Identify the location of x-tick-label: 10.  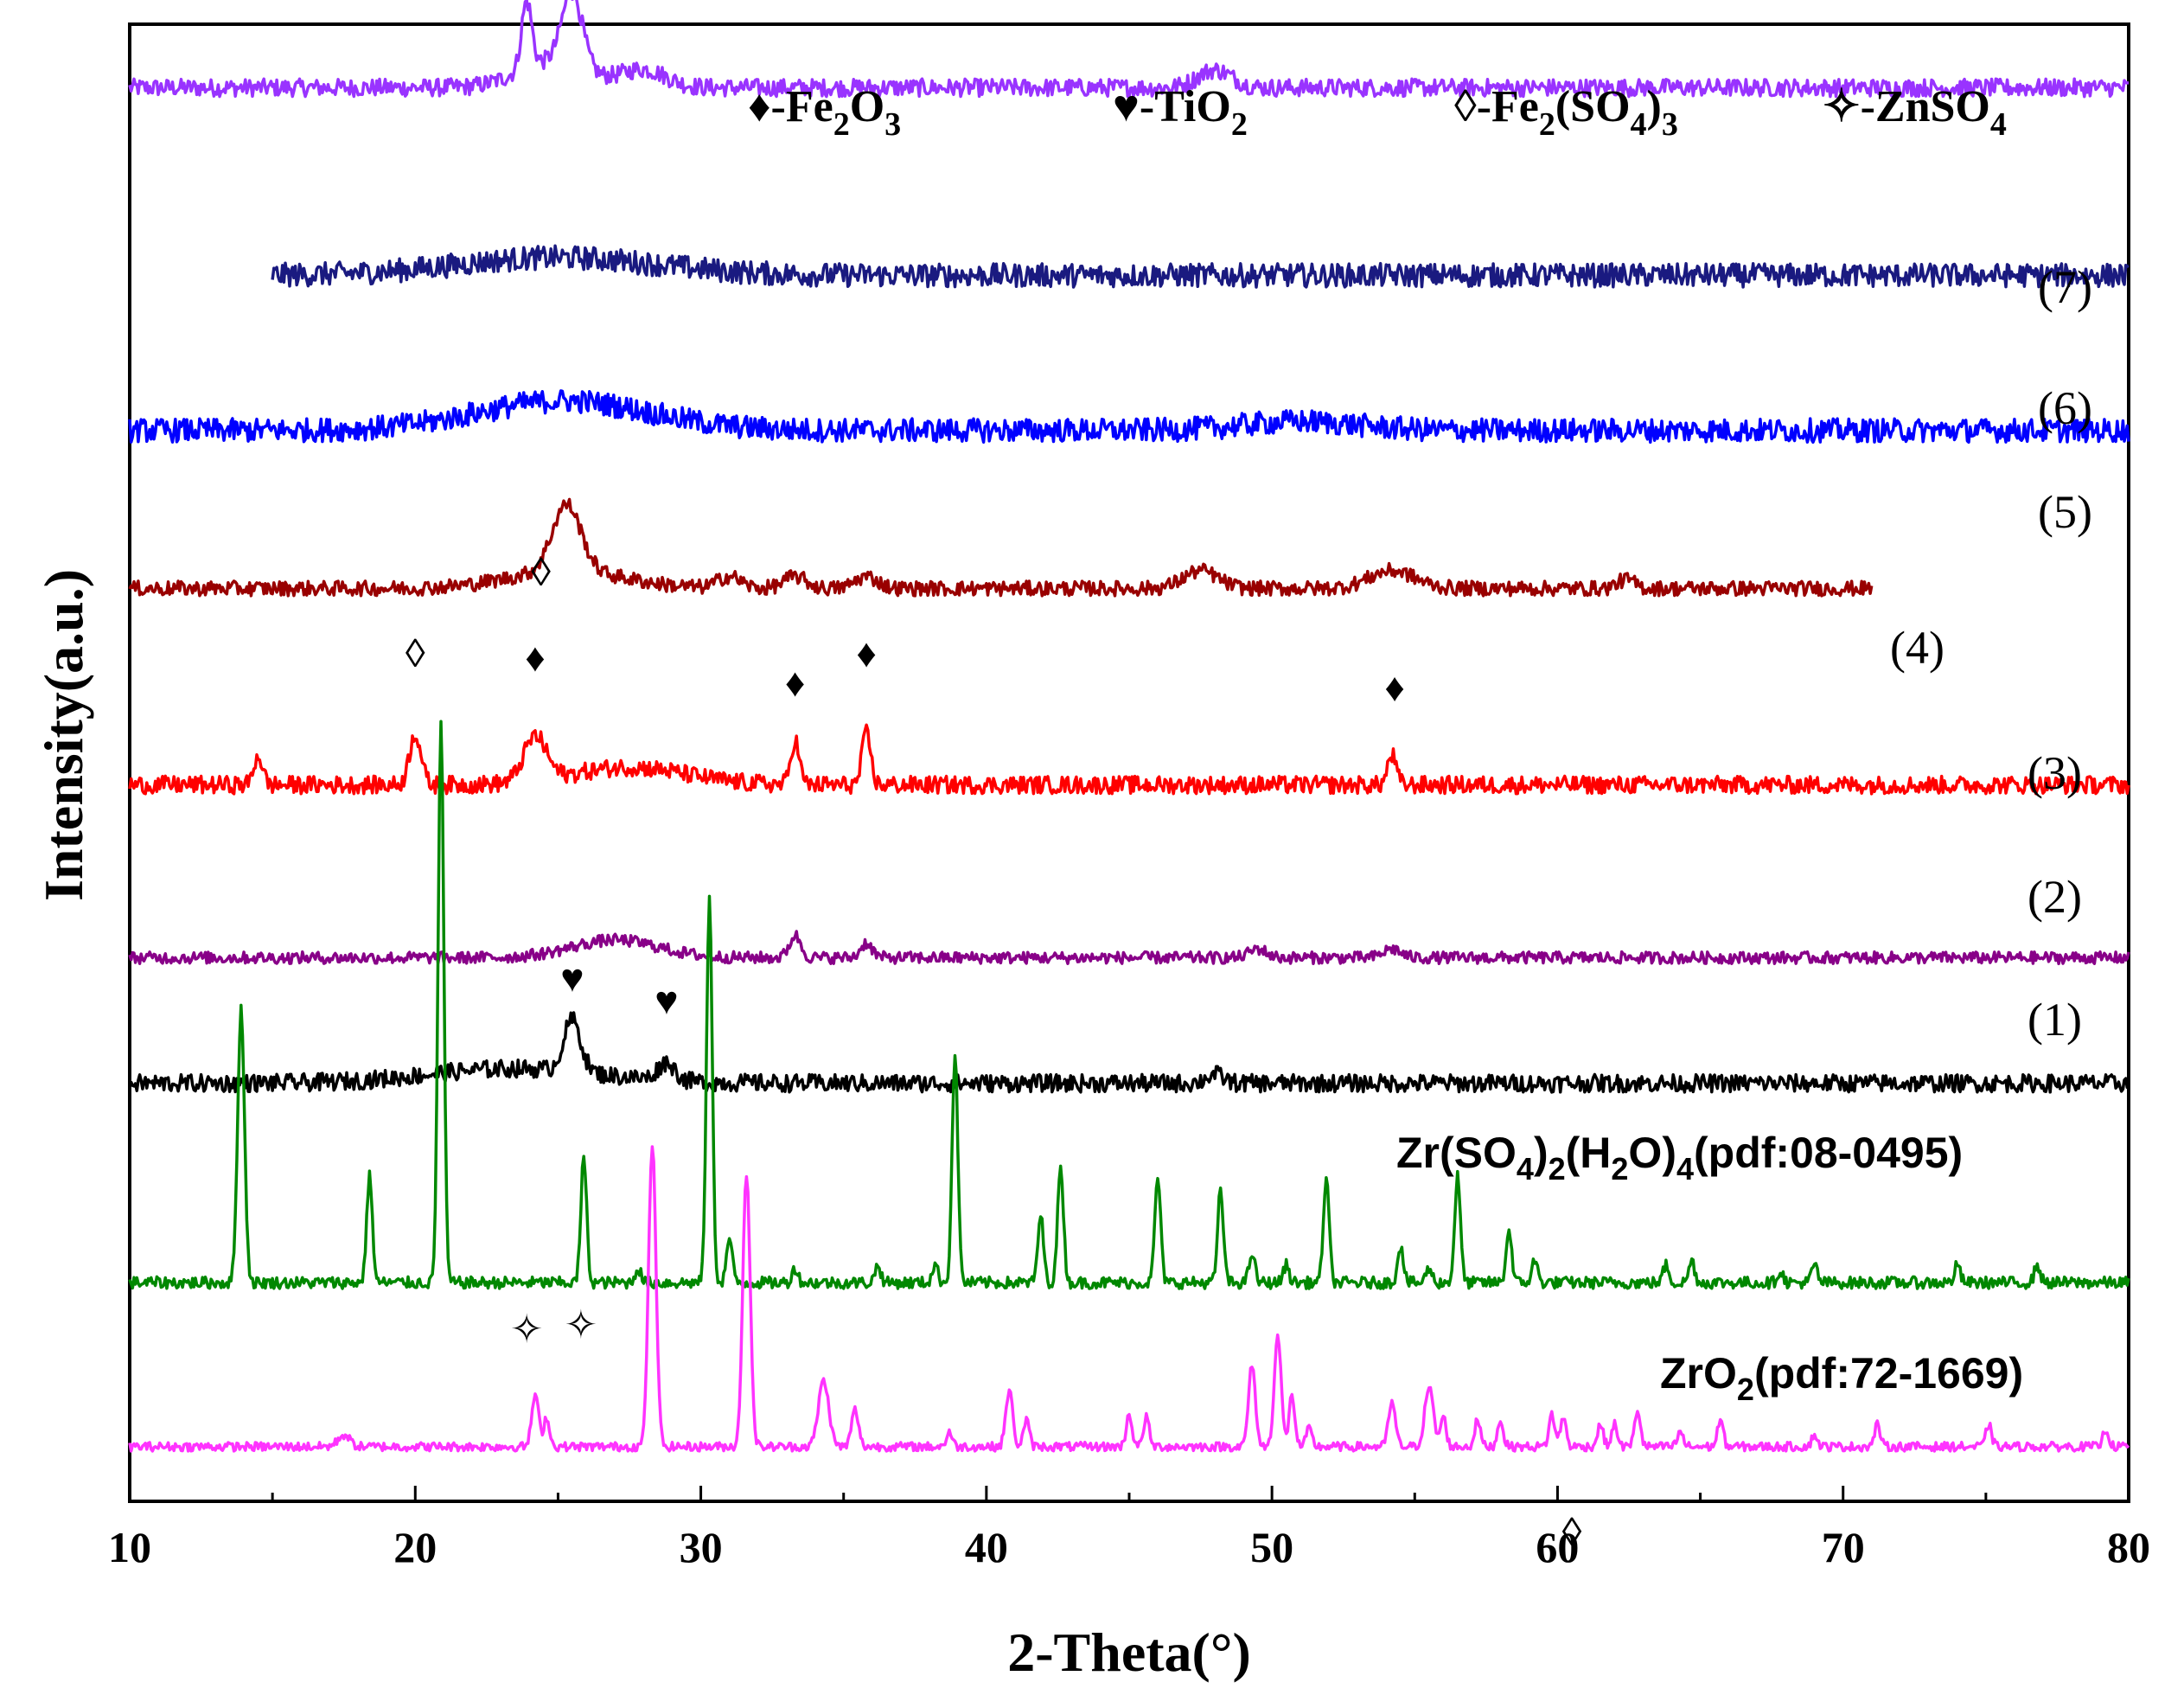
(129, 1547).